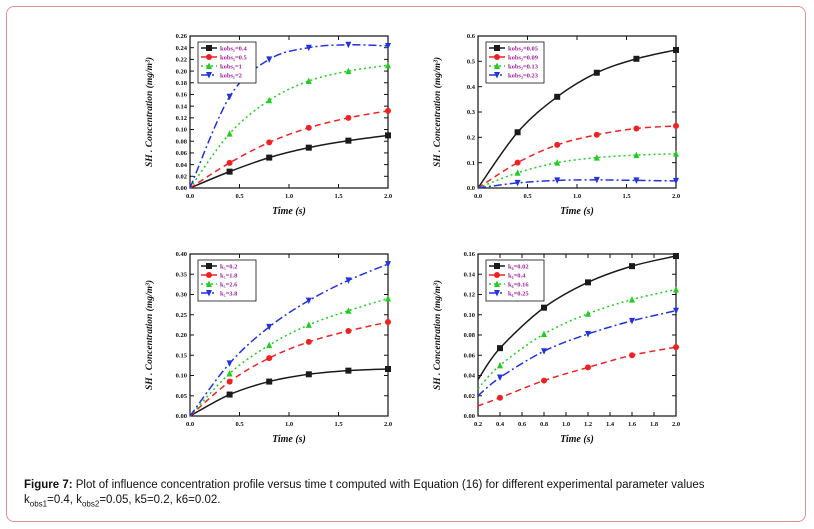  Describe the element at coordinates (523, 57) in the screenshot. I see `legend-label: kobs₂=0.09` at that location.